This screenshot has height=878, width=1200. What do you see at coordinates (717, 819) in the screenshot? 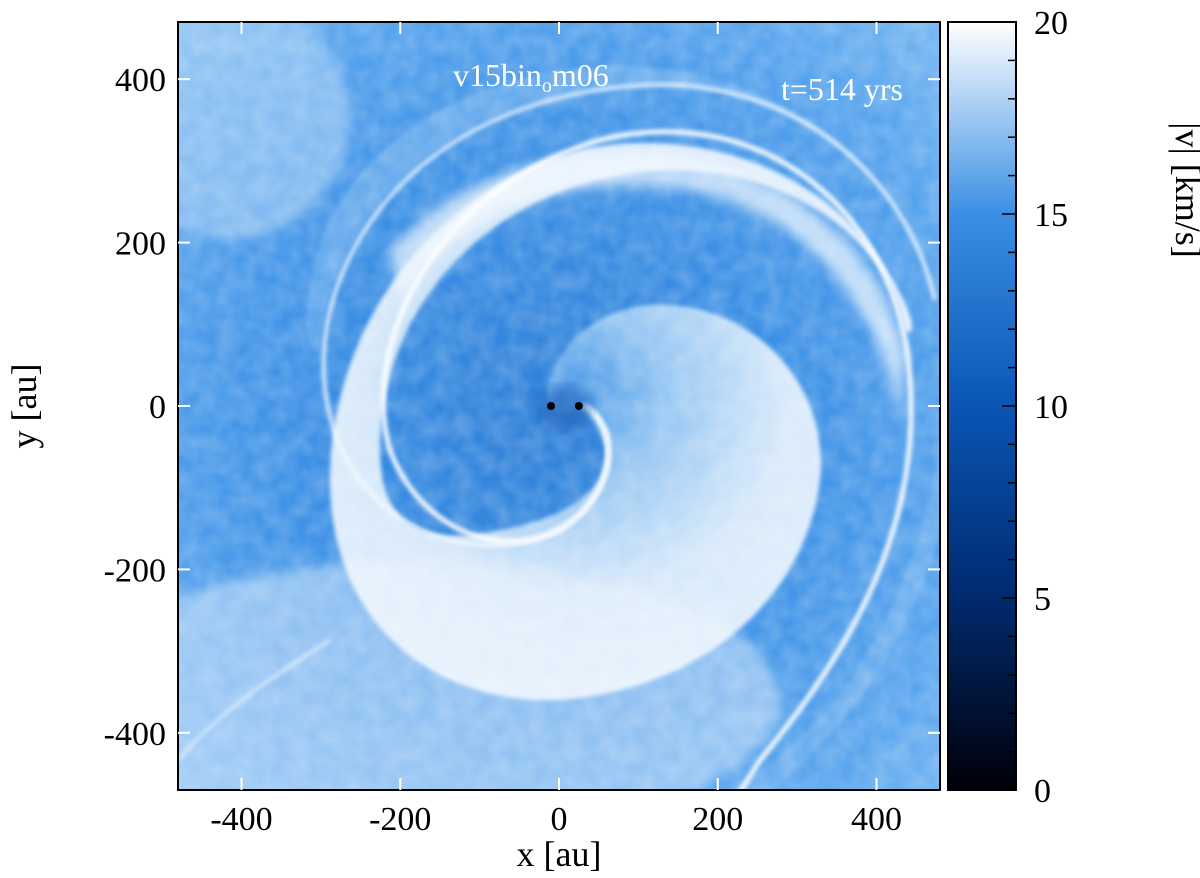
I see `x-tick-label: 200` at bounding box center [717, 819].